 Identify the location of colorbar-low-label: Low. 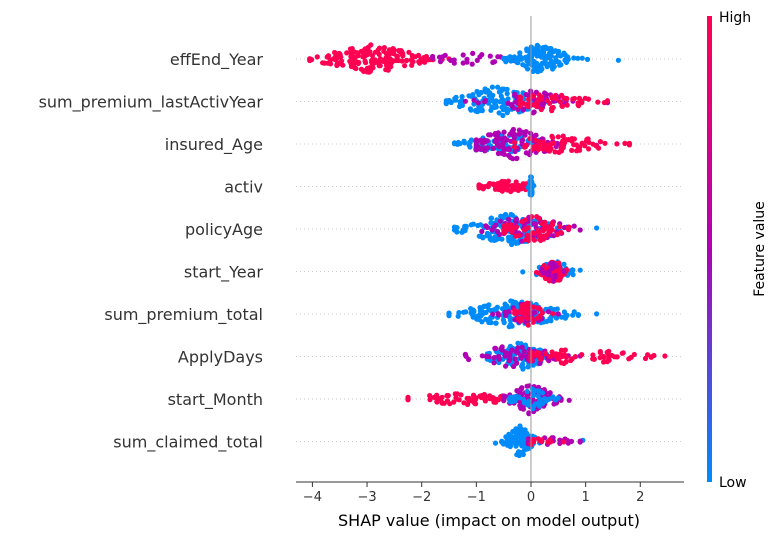
(733, 483).